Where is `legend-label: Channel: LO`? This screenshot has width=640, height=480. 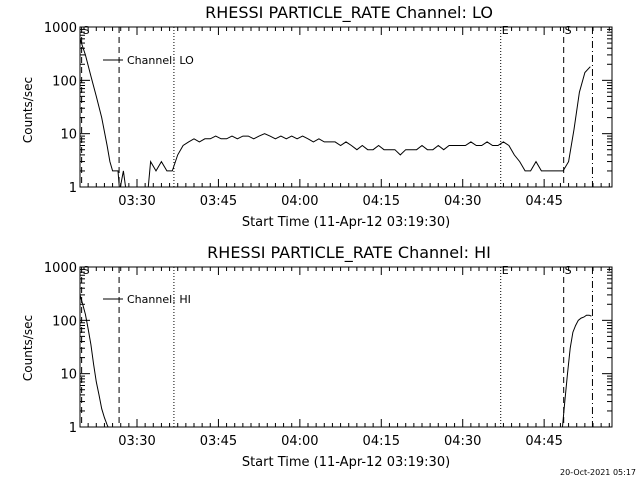 legend-label: Channel: LO is located at coordinates (160, 60).